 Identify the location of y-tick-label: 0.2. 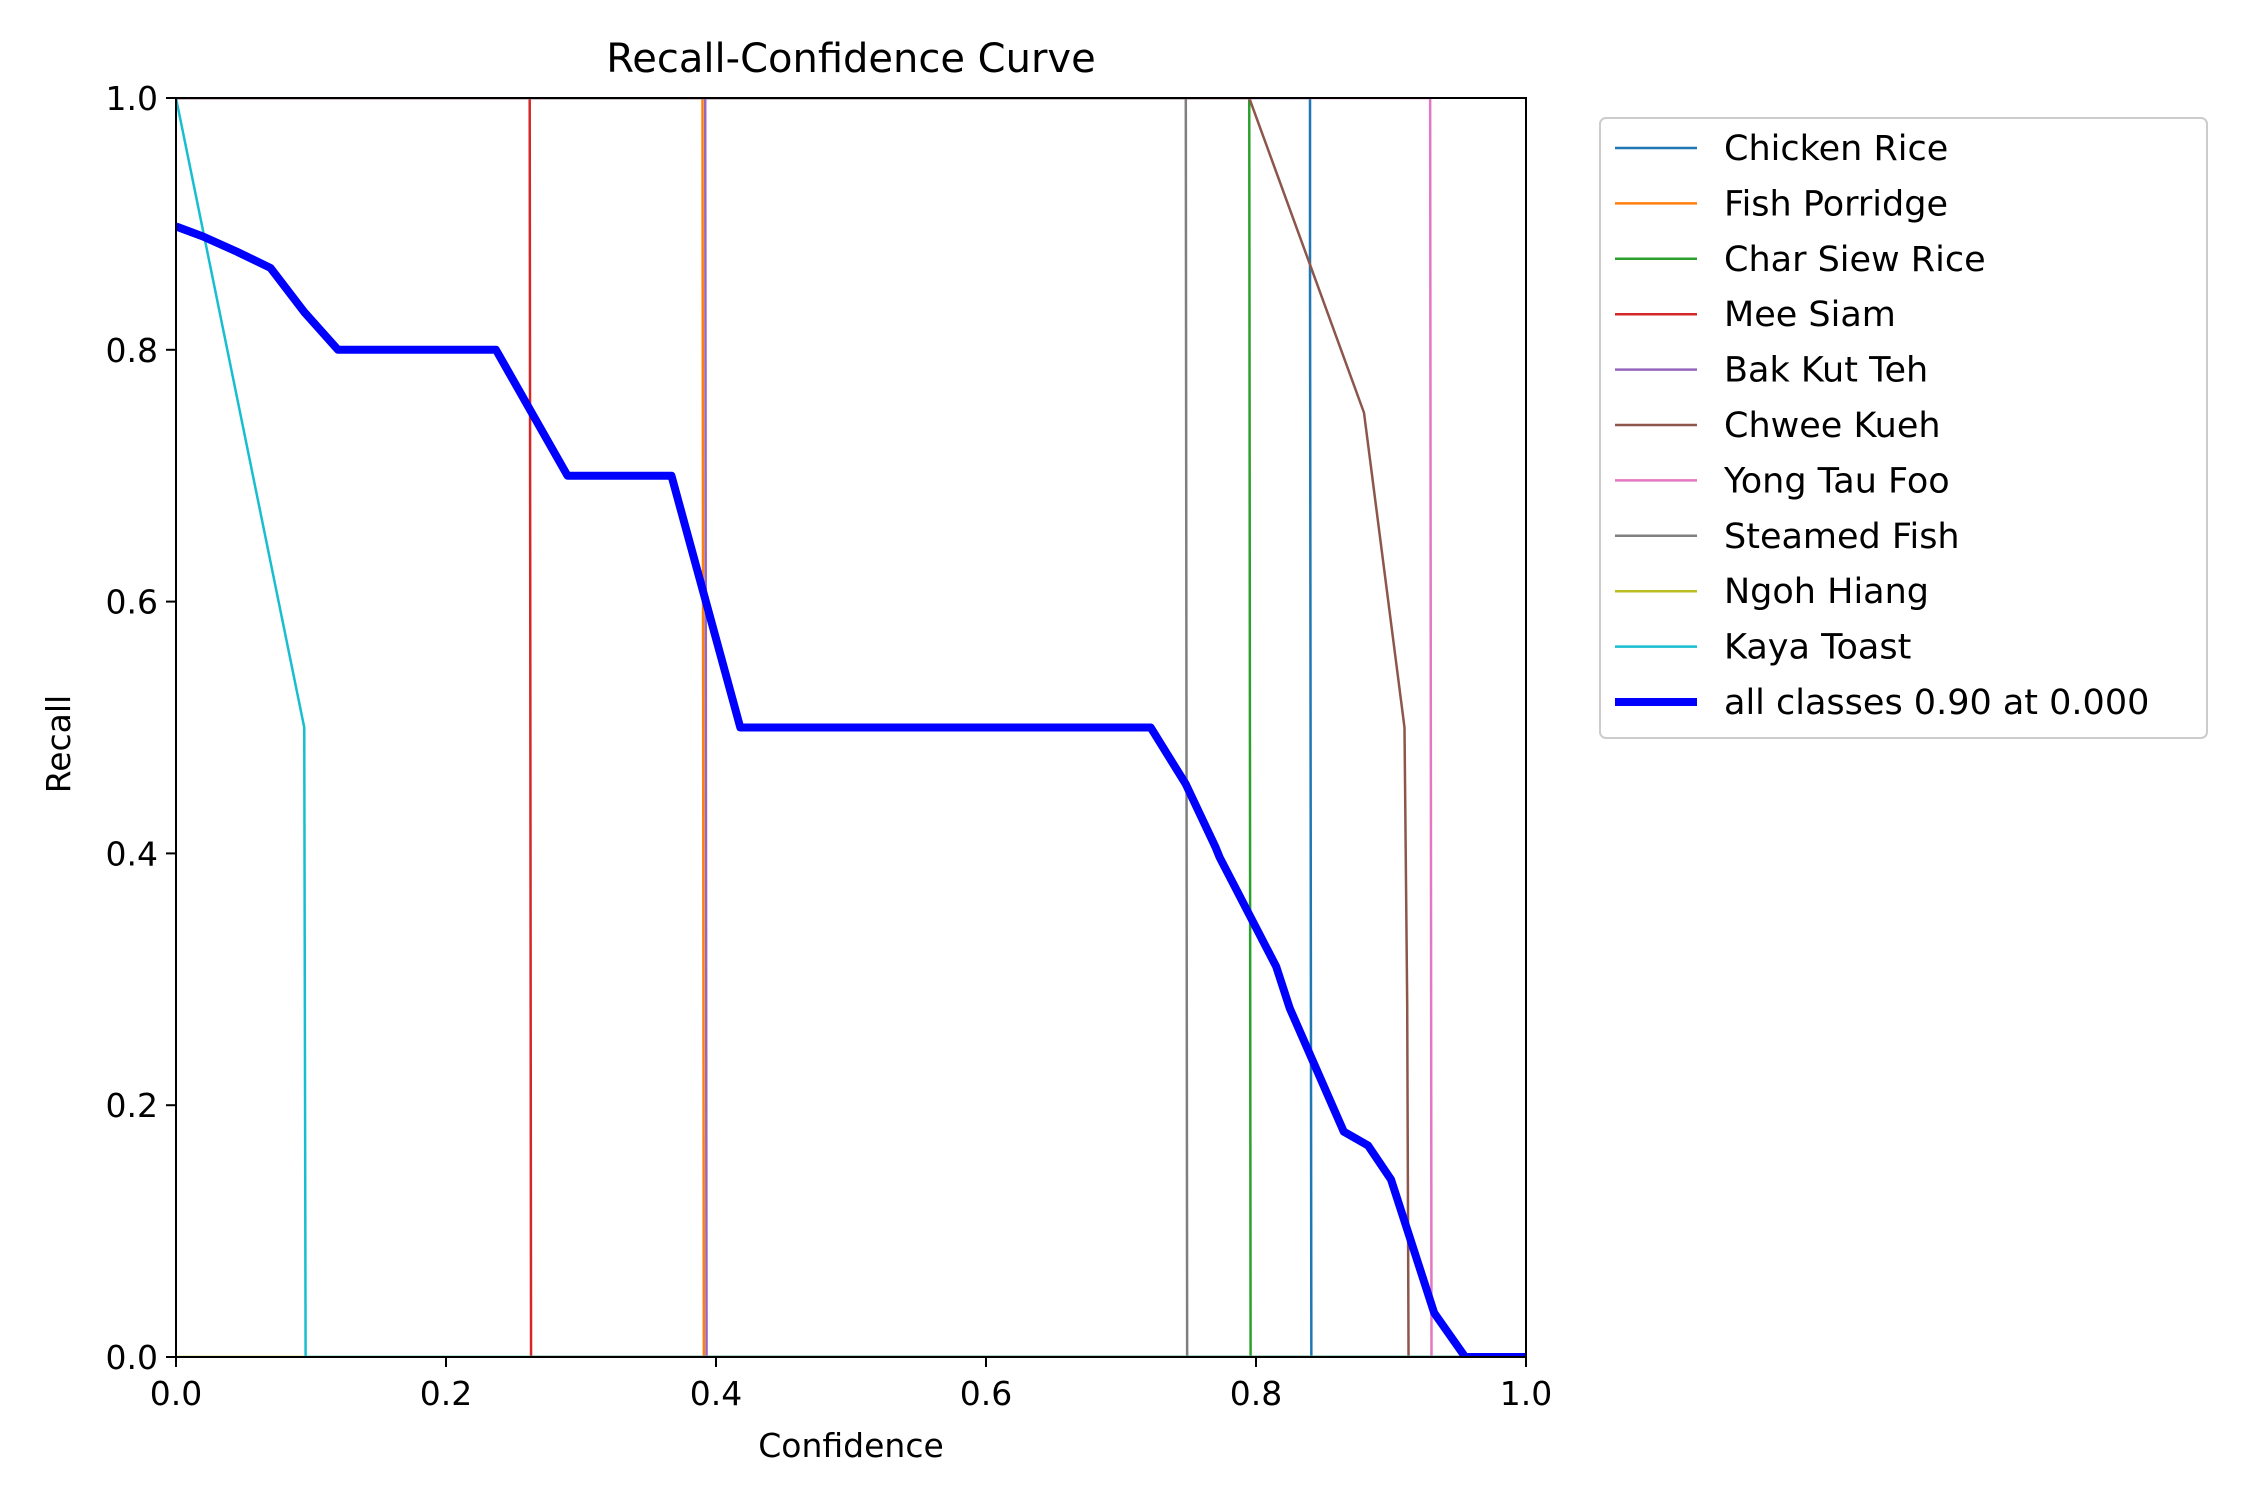
(132, 1105).